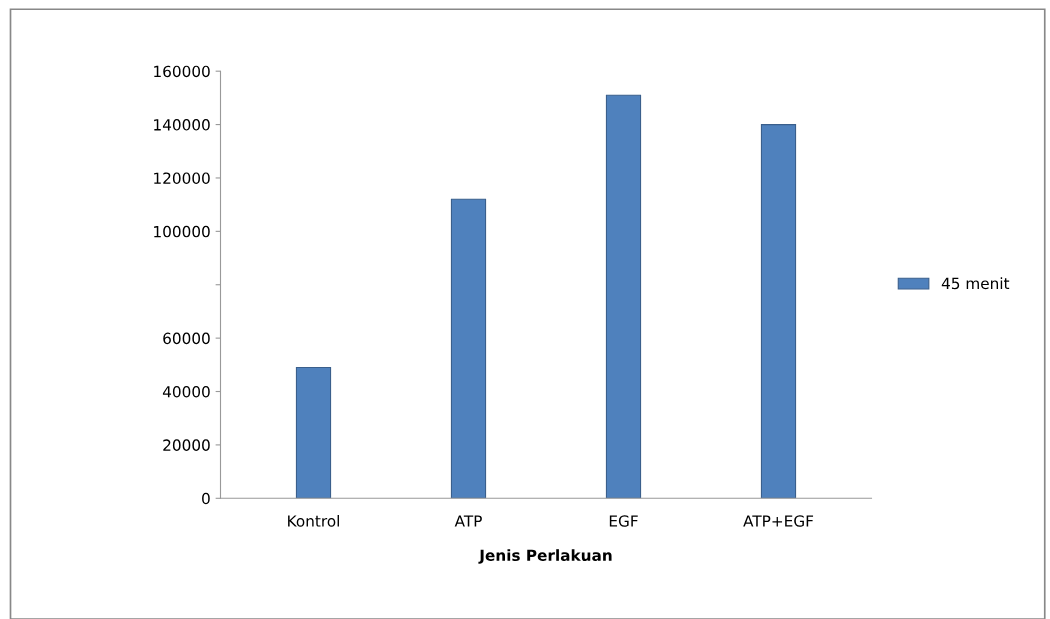 Image resolution: width=1050 pixels, height=619 pixels. Describe the element at coordinates (186, 338) in the screenshot. I see `y-tick-label: 60000` at that location.